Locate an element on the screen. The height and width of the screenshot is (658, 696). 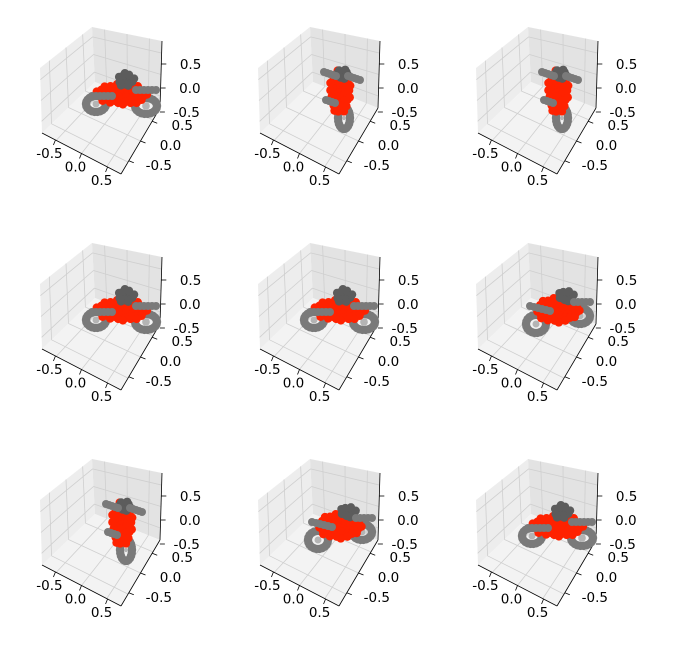
subplot-6: -0.50.00.50.50.0-0.50.50.0-0.5 is located at coordinates (554, 324).